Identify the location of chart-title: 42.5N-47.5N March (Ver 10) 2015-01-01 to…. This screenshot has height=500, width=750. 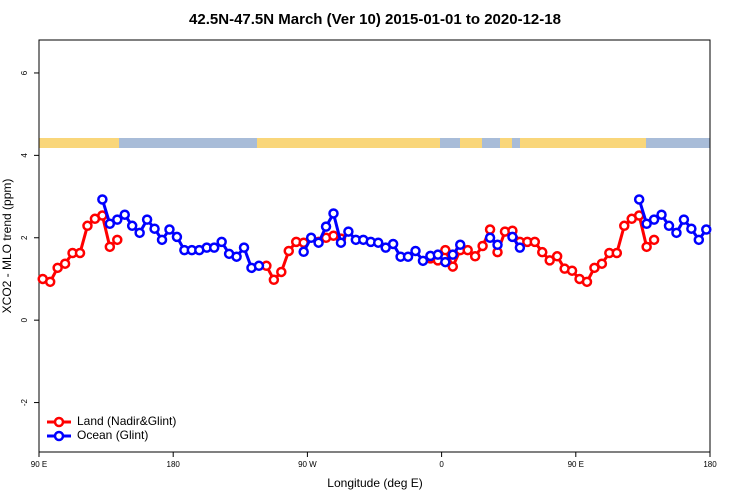
(375, 19).